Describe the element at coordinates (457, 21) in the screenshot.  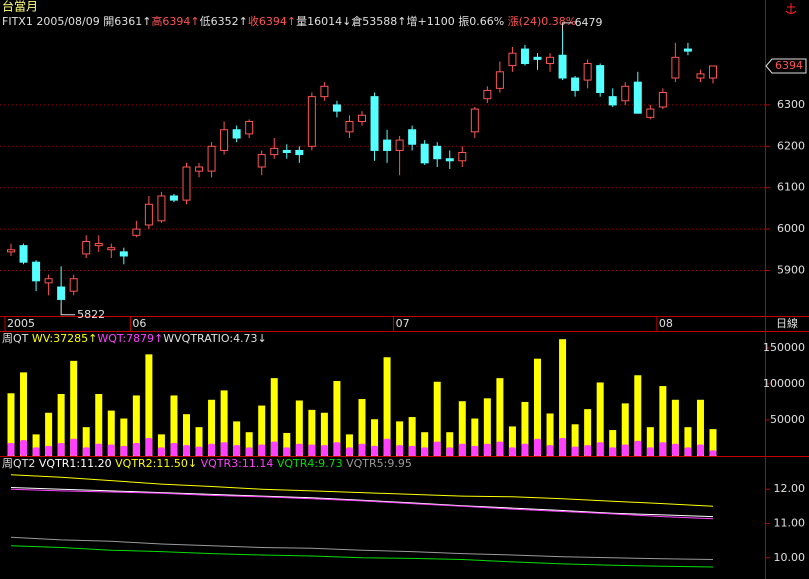
I see `quote-item: 增+1100 振0.66%` at that location.